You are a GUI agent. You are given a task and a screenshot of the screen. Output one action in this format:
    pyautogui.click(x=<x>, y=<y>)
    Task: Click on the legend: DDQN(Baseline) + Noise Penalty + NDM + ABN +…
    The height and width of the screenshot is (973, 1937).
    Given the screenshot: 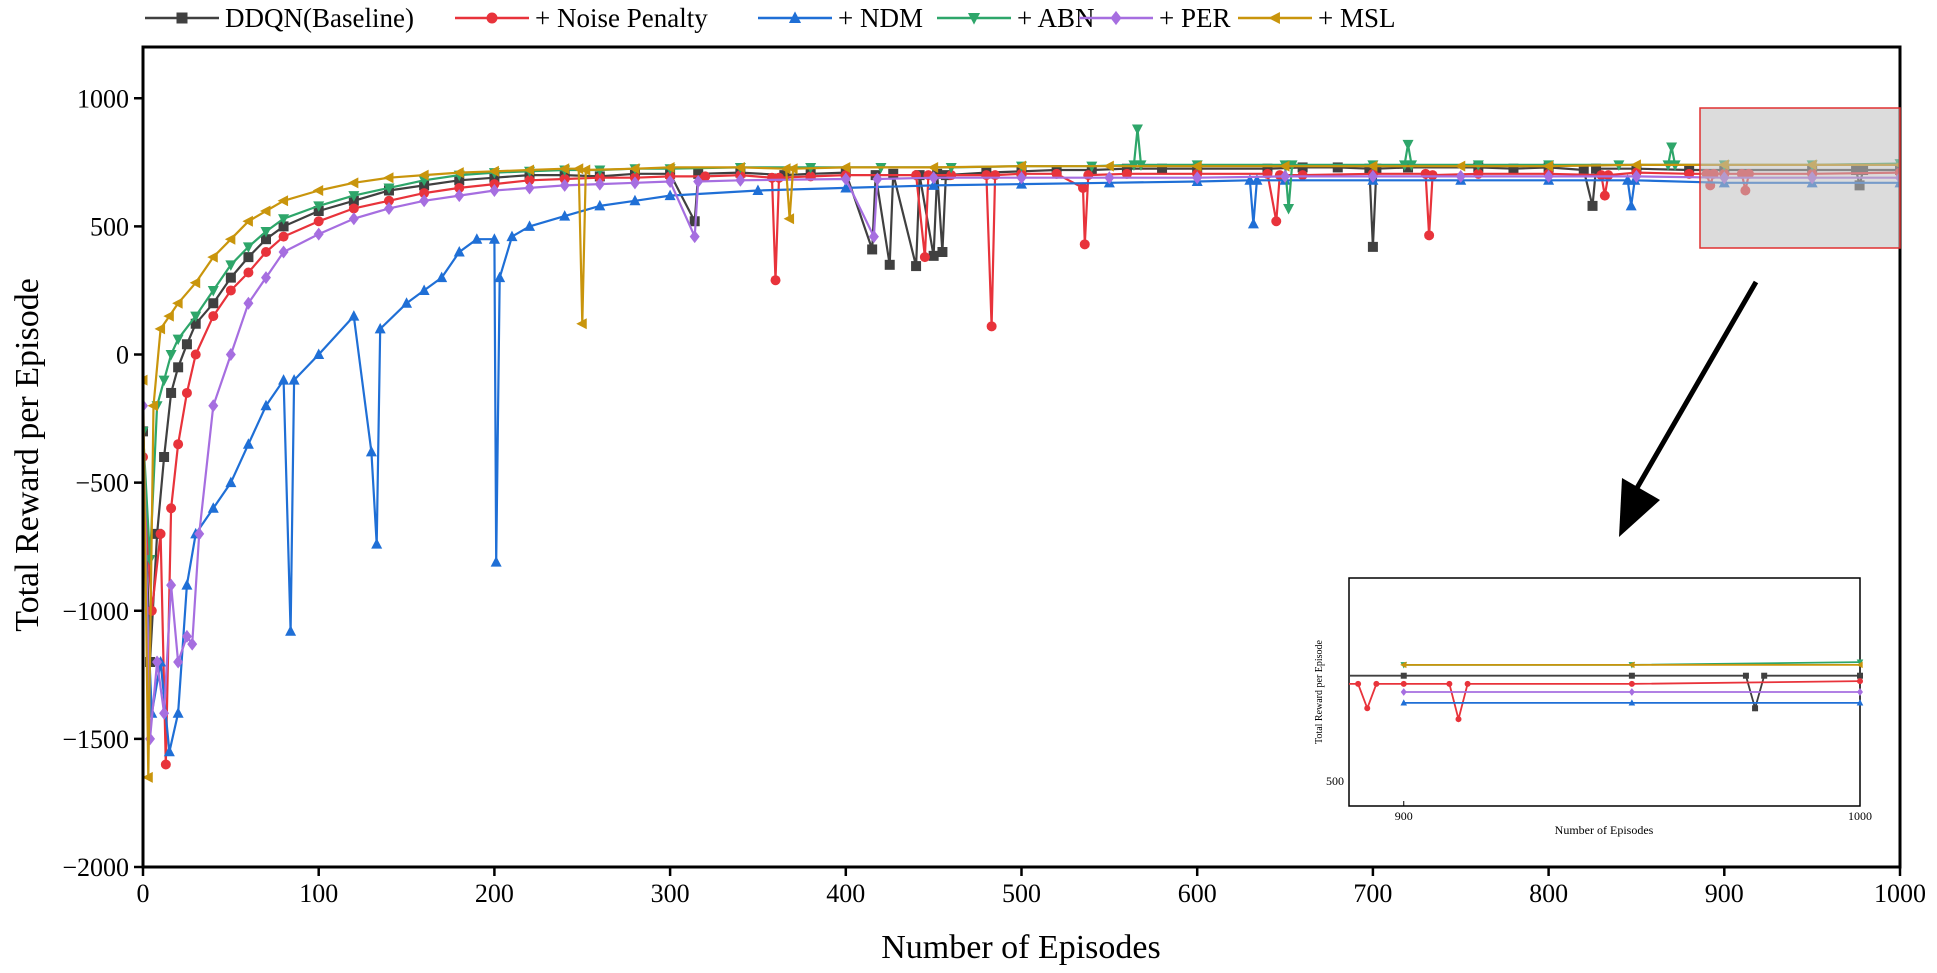 What is the action you would take?
    pyautogui.click(x=770, y=18)
    